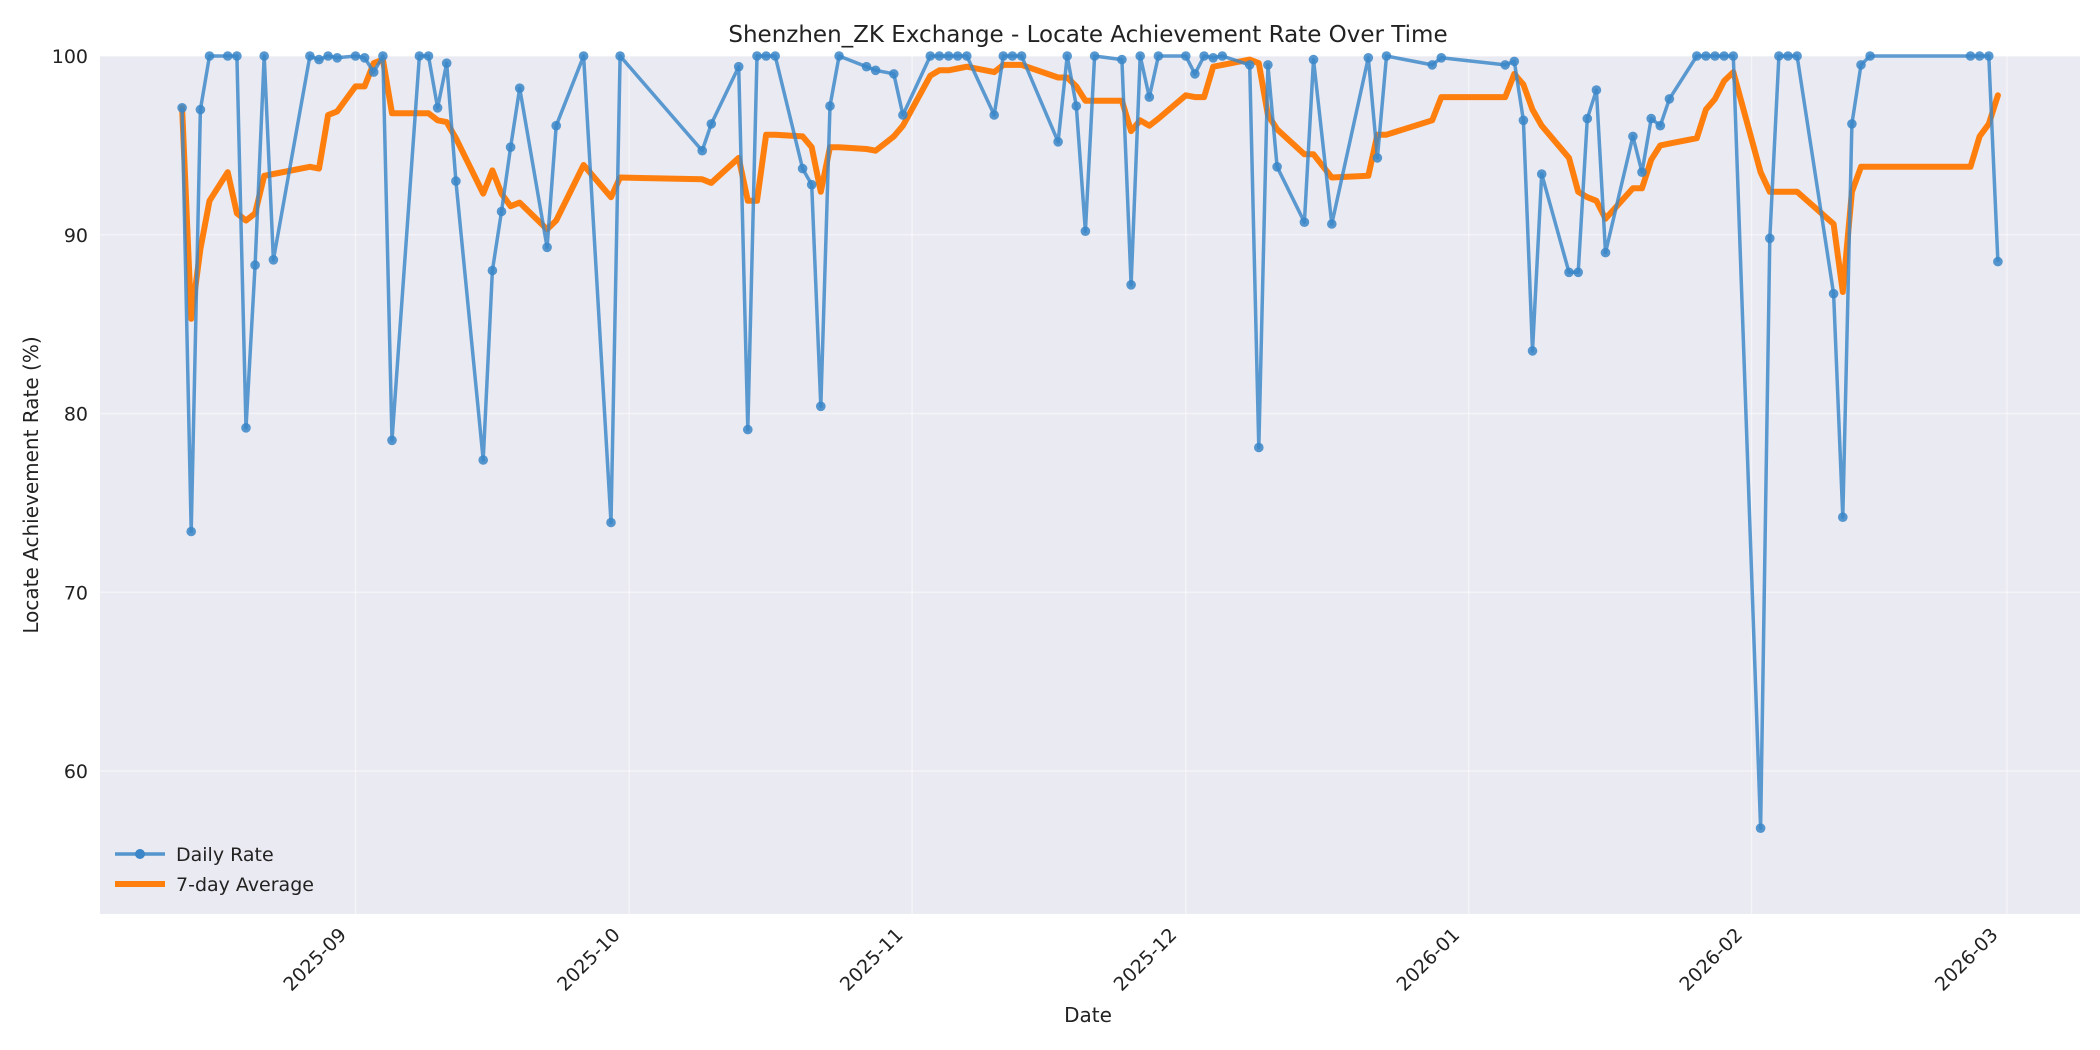 Image resolution: width=2100 pixels, height=1050 pixels. What do you see at coordinates (31, 484) in the screenshot?
I see `y-axis-label: Locate Achievement Rate (%)` at bounding box center [31, 484].